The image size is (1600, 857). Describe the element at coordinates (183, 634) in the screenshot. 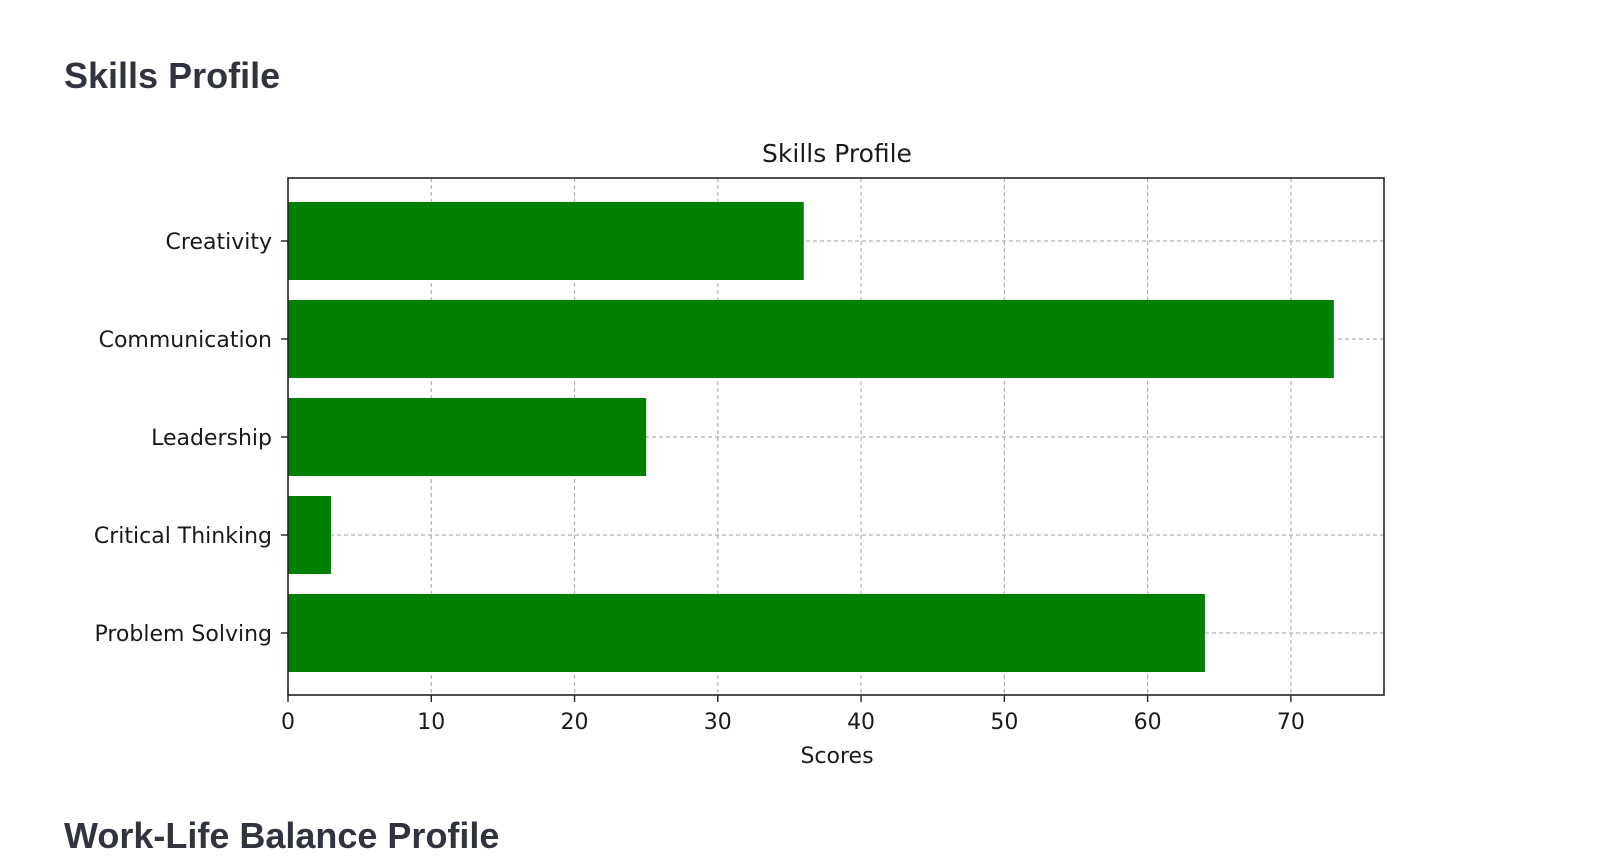

I see `y-tick-label: Problem Solving` at that location.